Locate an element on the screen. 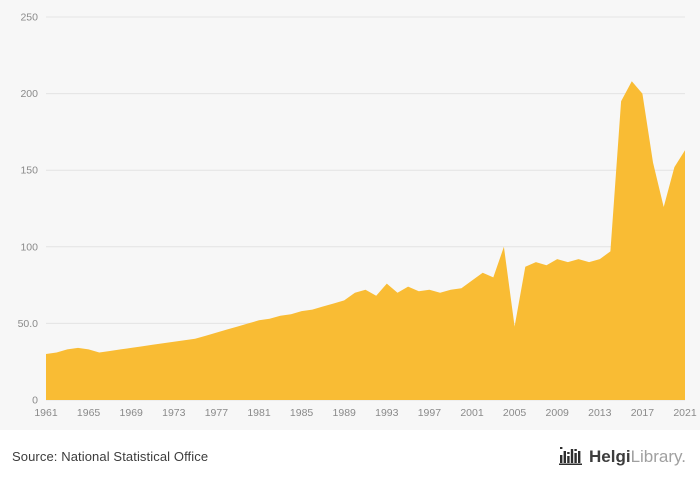 The height and width of the screenshot is (483, 700). x-axis-tick-label: 1997 is located at coordinates (430, 413).